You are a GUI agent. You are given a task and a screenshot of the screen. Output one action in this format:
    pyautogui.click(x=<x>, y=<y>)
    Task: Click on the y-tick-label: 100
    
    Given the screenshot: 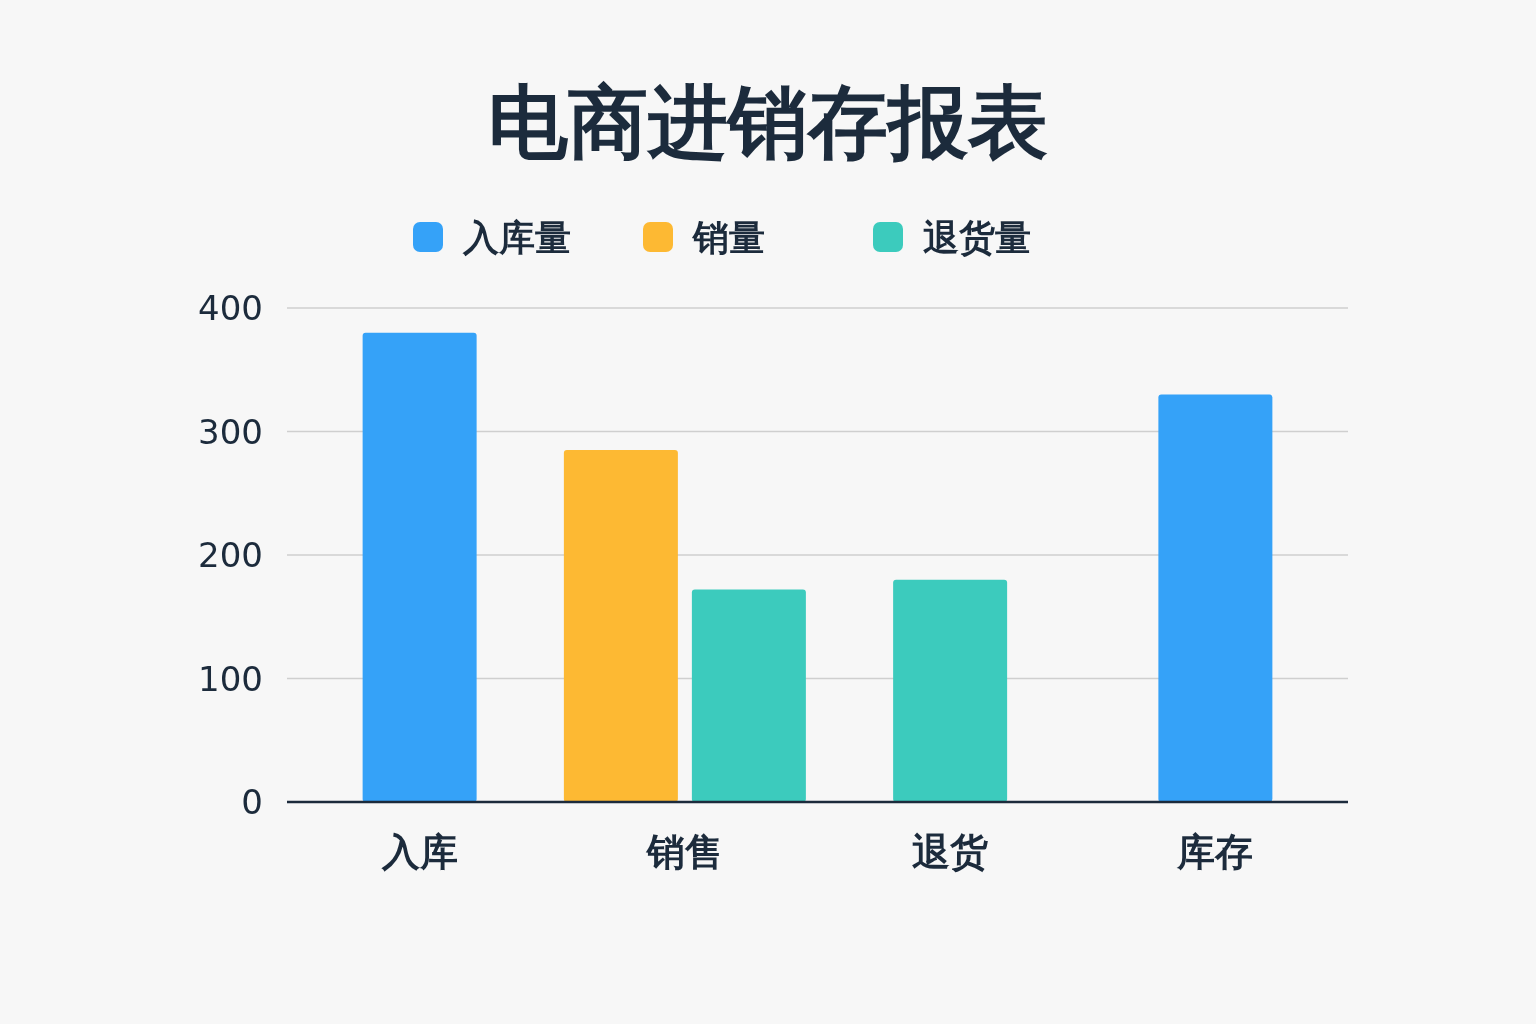 What is the action you would take?
    pyautogui.click(x=230, y=678)
    